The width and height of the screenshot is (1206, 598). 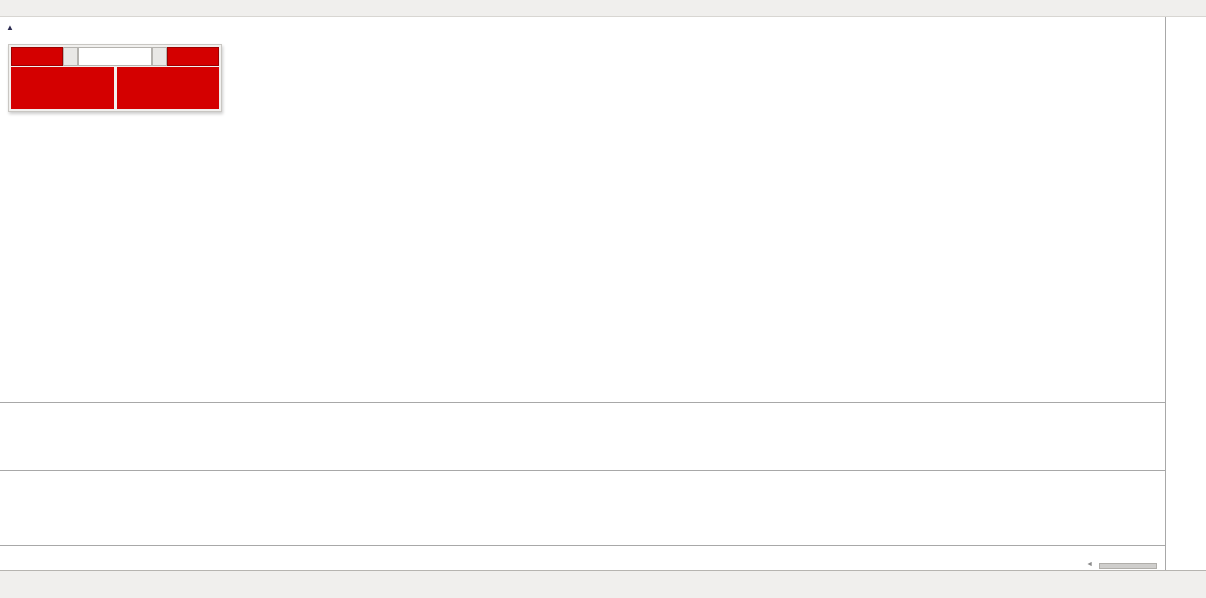 What do you see at coordinates (193, 56) in the screenshot?
I see `buy-button` at bounding box center [193, 56].